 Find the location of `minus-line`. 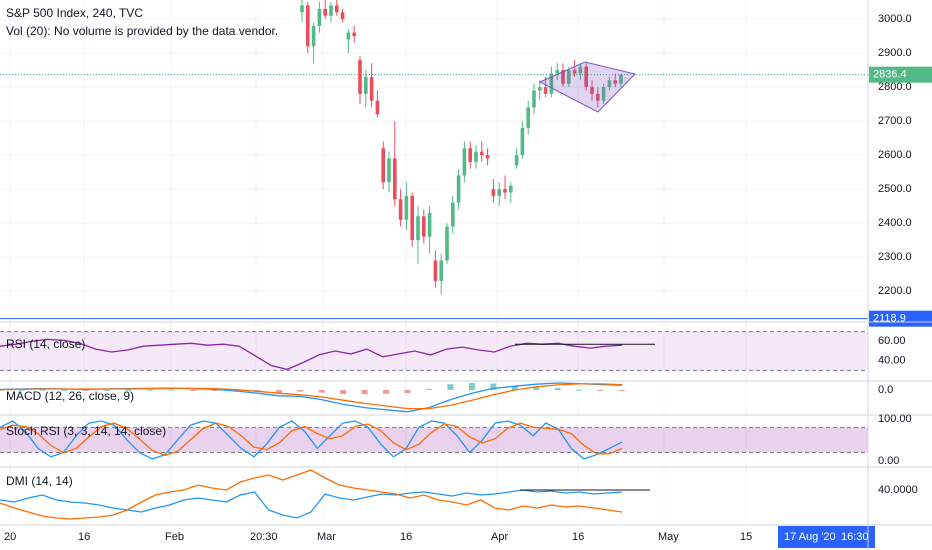

minus-line is located at coordinates (311, 494).